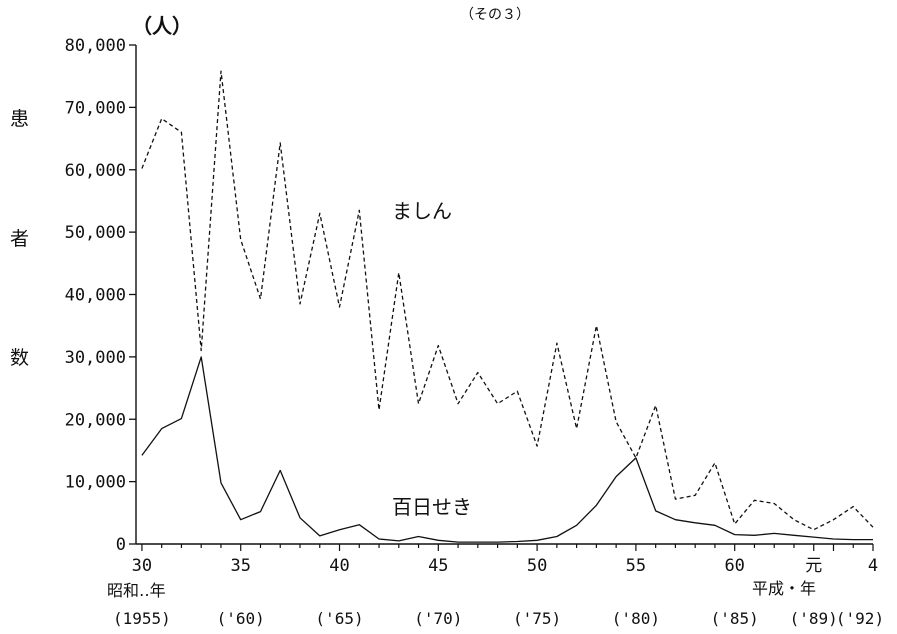 The image size is (897, 634). What do you see at coordinates (339, 566) in the screenshot?
I see `x-tick-label: 40` at bounding box center [339, 566].